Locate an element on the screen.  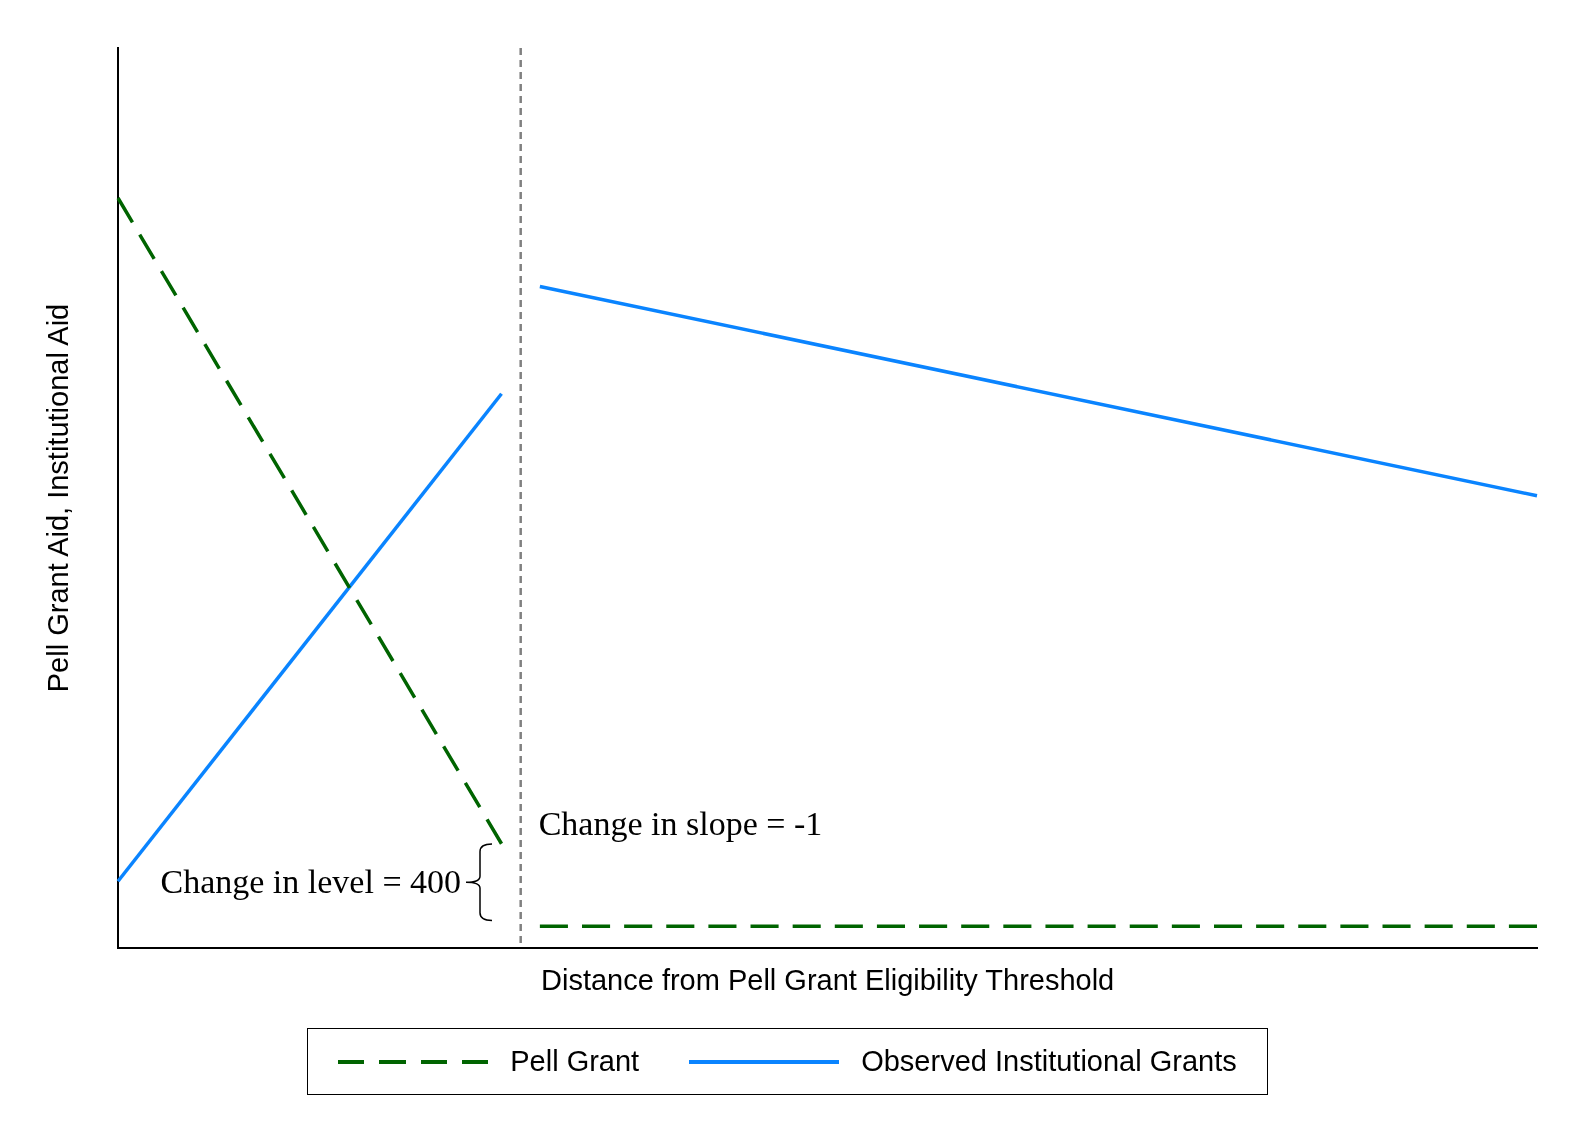
annotation: Change in level = 400 is located at coordinates (311, 882).